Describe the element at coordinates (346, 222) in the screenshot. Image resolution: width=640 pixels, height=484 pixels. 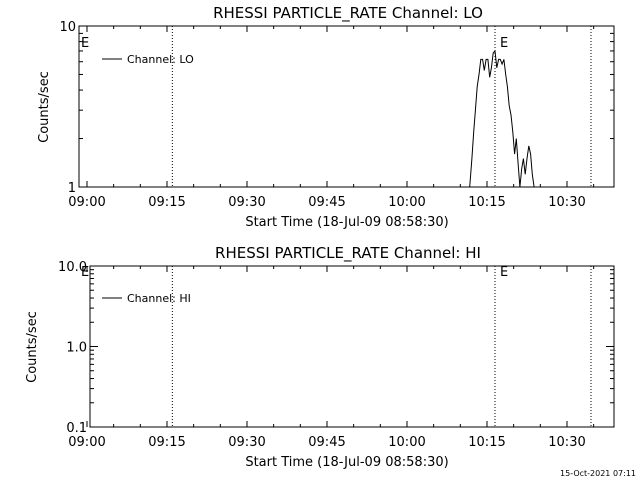
I see `panel-lo-xlabel: Start Time (18-Jul-09 08:58:30)` at that location.